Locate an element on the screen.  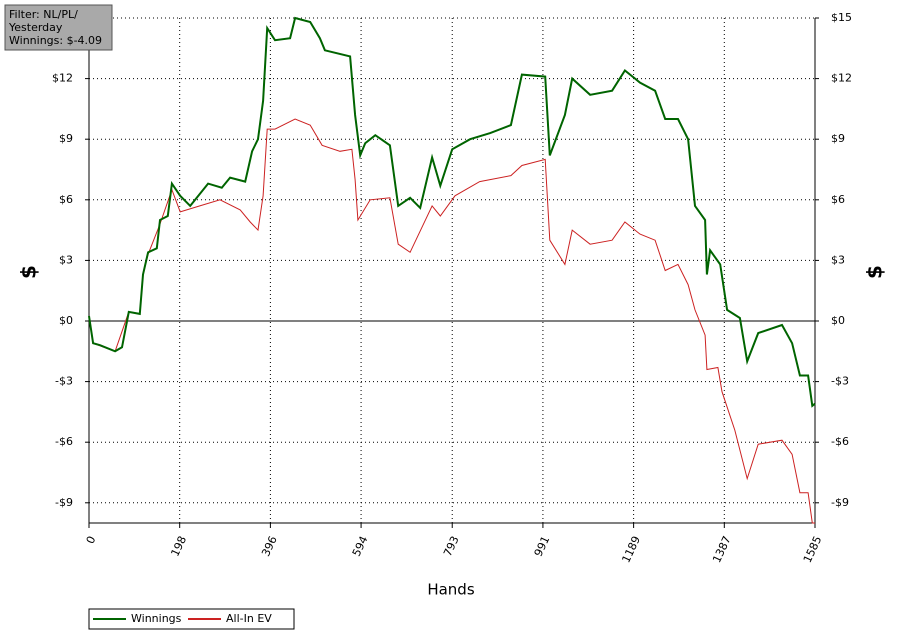
x-axis-label: Hands is located at coordinates (450, 590).